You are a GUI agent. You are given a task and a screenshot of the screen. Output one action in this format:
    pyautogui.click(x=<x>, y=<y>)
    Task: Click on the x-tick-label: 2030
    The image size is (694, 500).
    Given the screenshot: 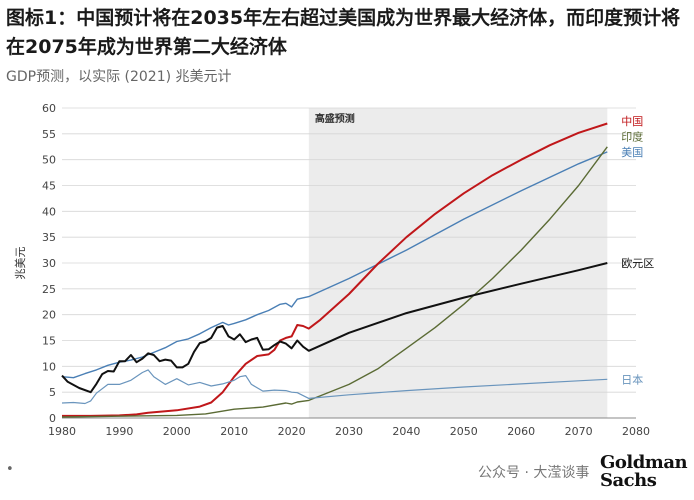 What is the action you would take?
    pyautogui.click(x=349, y=431)
    